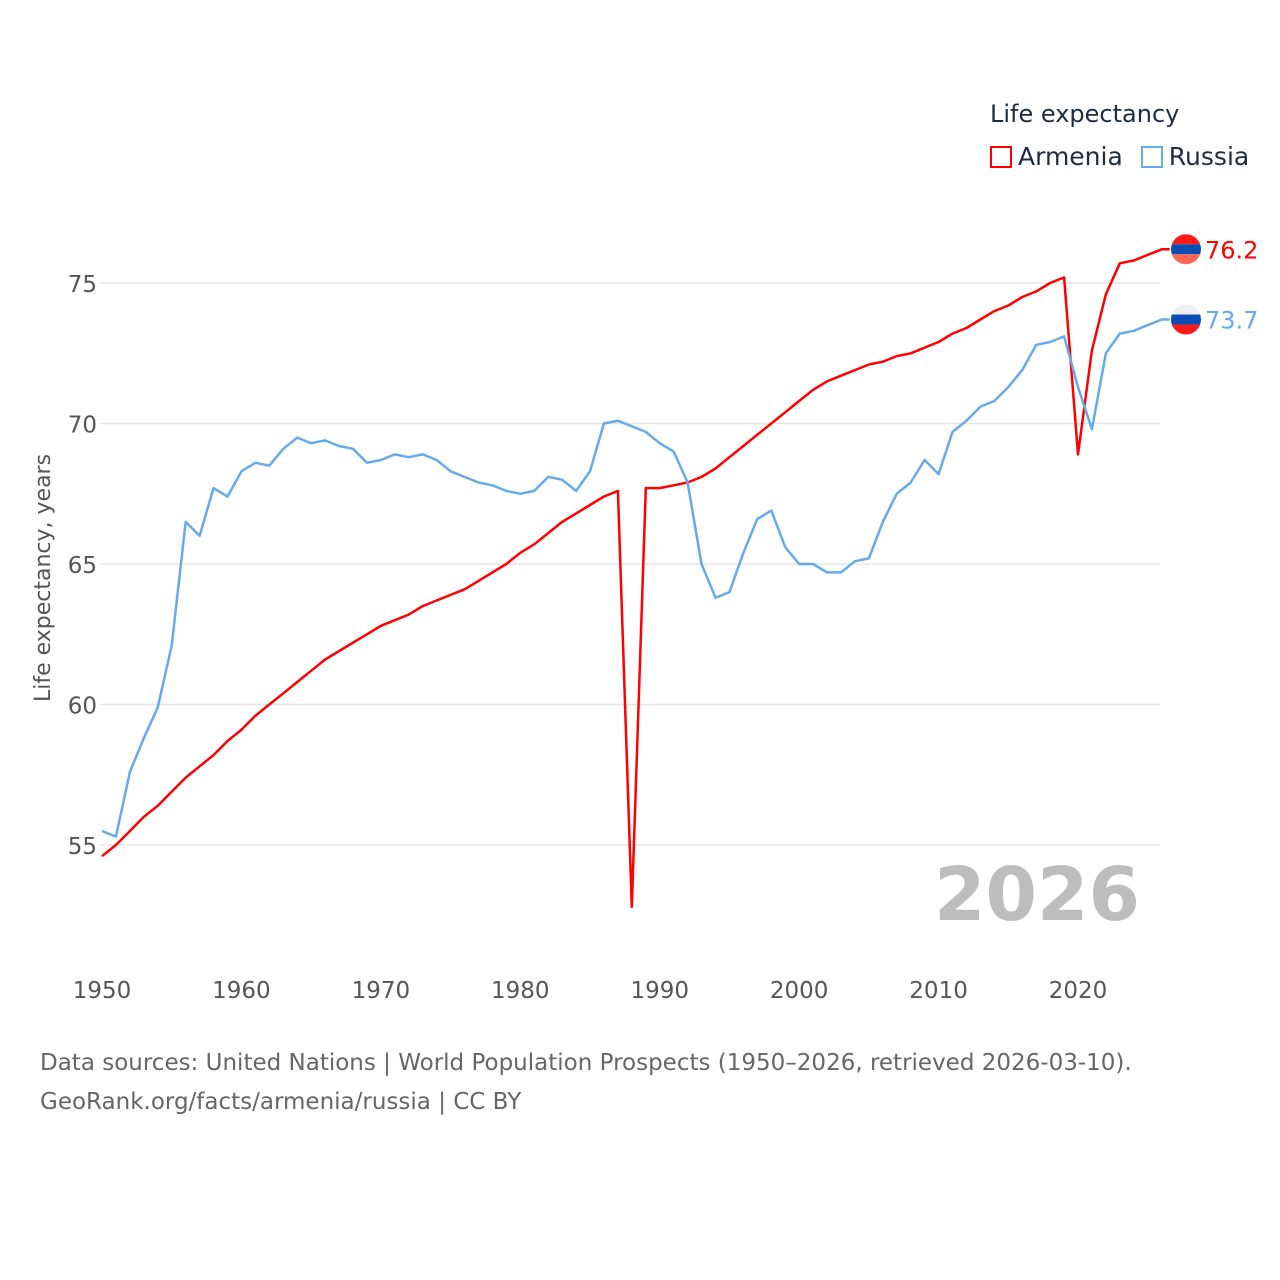  What do you see at coordinates (281, 1102) in the screenshot?
I see `source-line-2: GeoRank.org/facts/armenia/russia | CC BY` at bounding box center [281, 1102].